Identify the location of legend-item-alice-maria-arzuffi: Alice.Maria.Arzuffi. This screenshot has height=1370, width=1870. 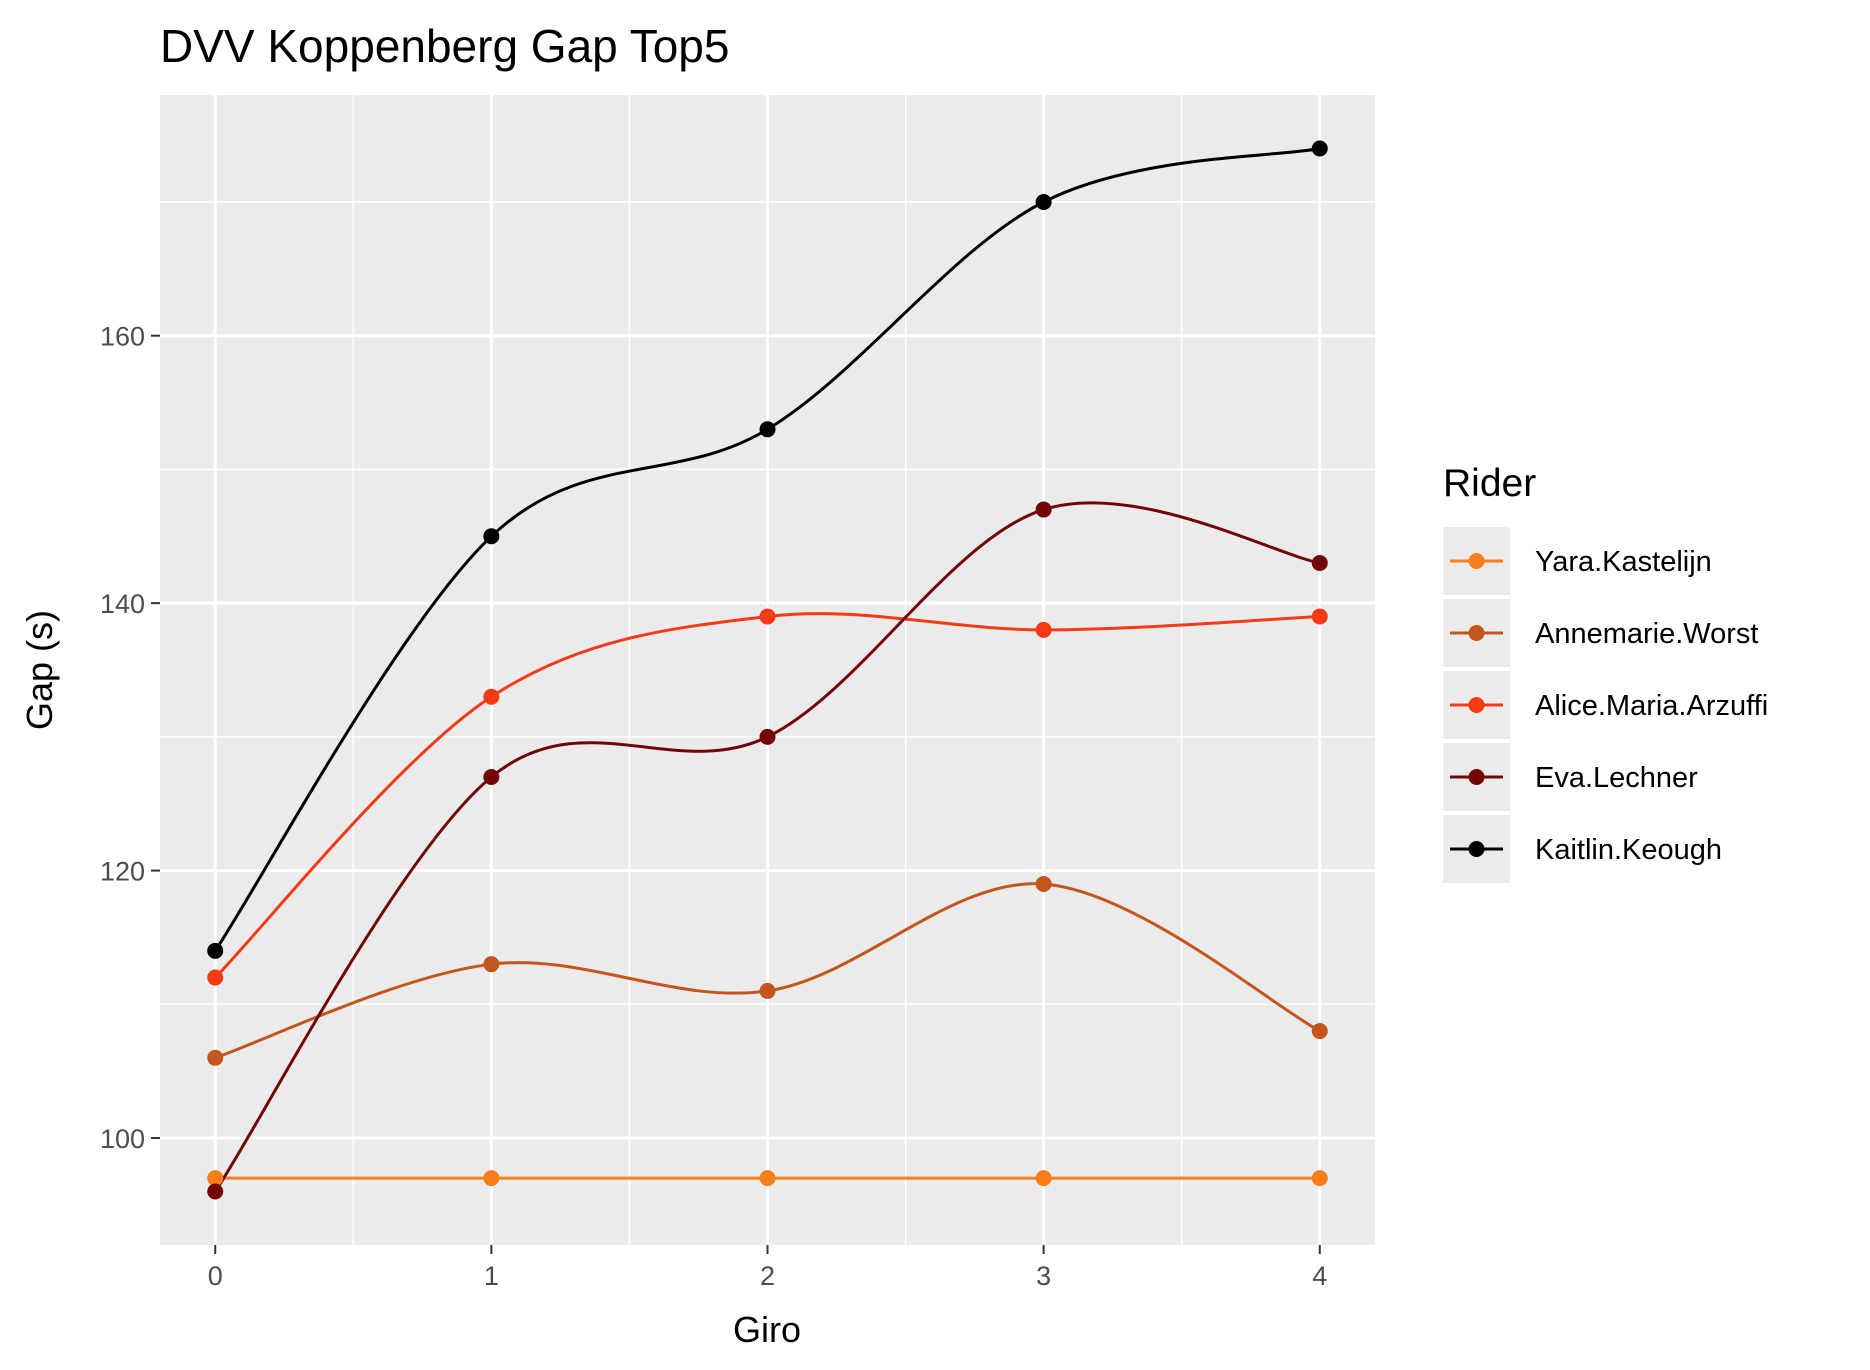
(1605, 705).